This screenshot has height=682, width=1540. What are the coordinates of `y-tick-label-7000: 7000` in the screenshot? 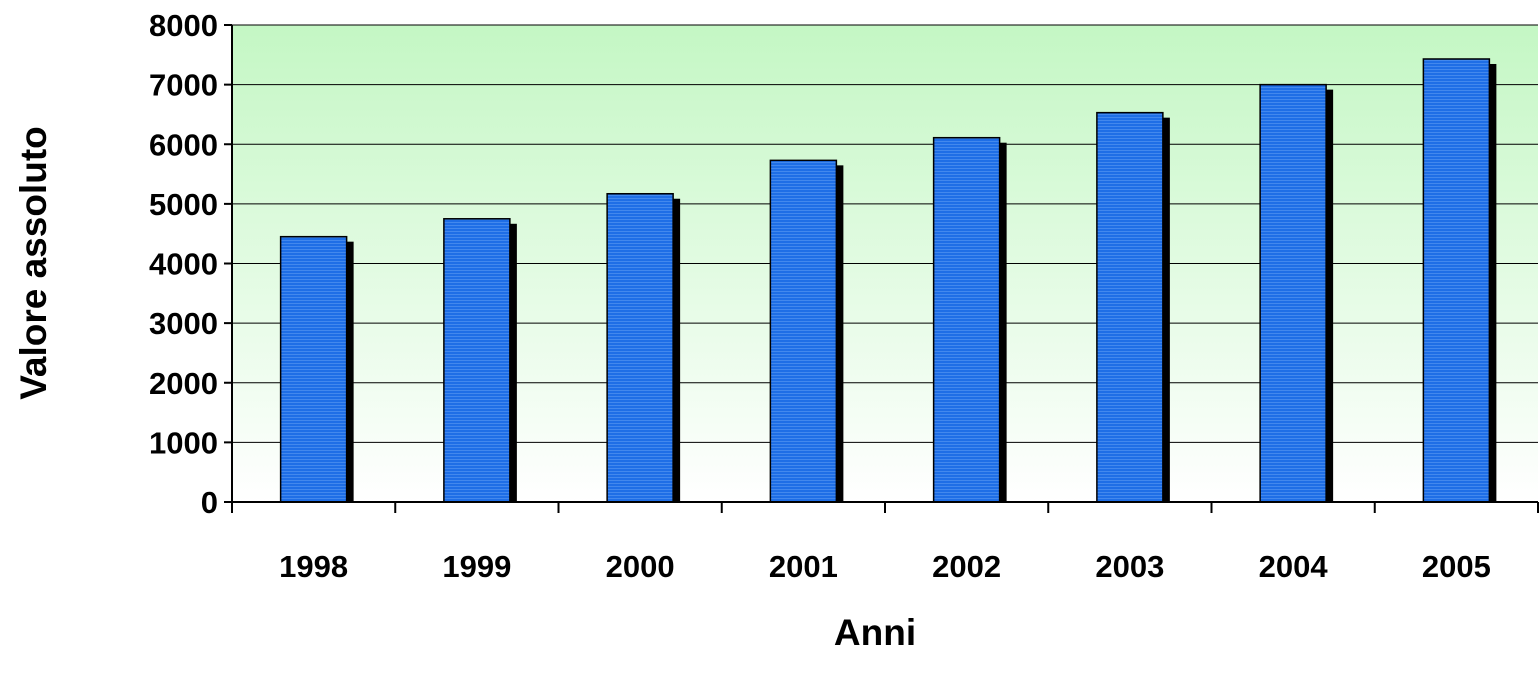 It's located at (183, 85).